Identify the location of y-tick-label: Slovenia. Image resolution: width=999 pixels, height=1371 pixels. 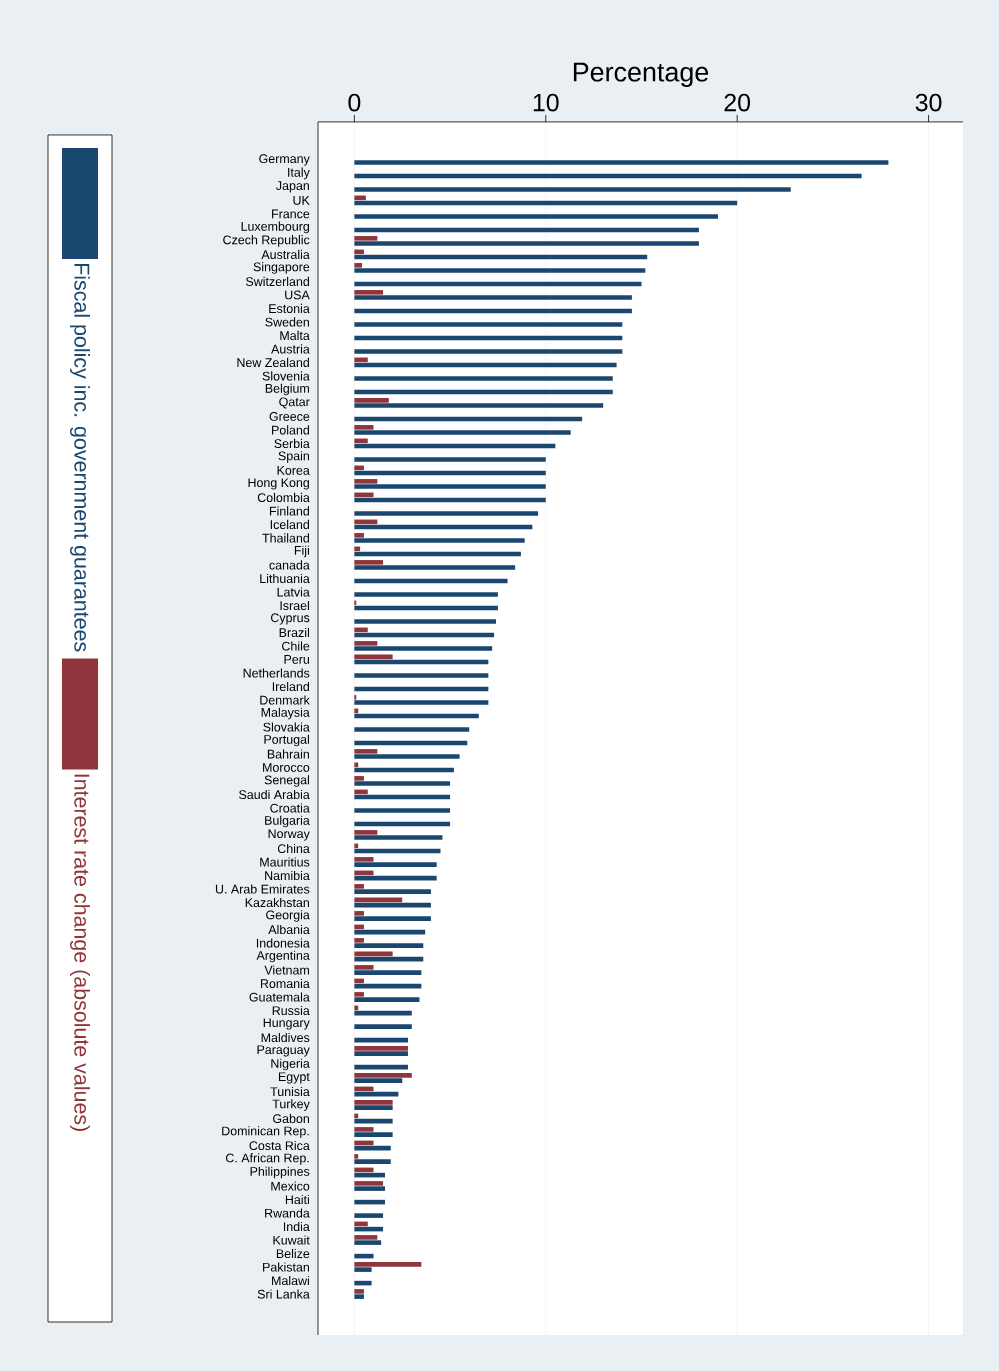
(286, 376).